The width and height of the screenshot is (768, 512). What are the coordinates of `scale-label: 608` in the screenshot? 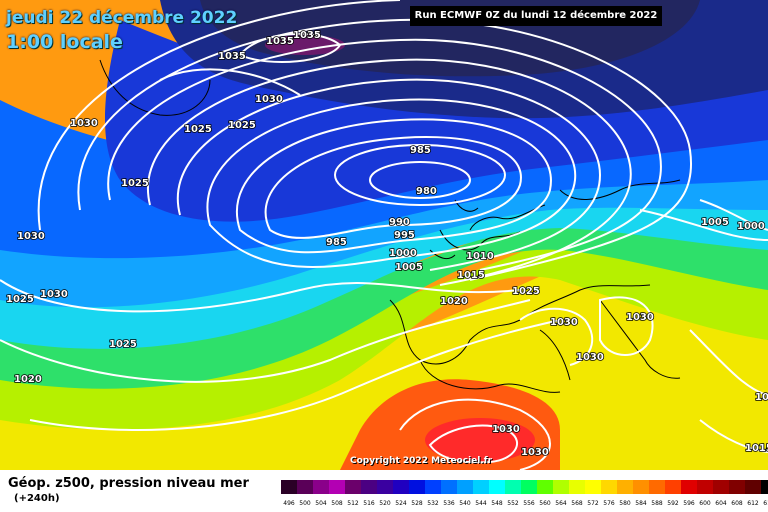 It's located at (737, 503).